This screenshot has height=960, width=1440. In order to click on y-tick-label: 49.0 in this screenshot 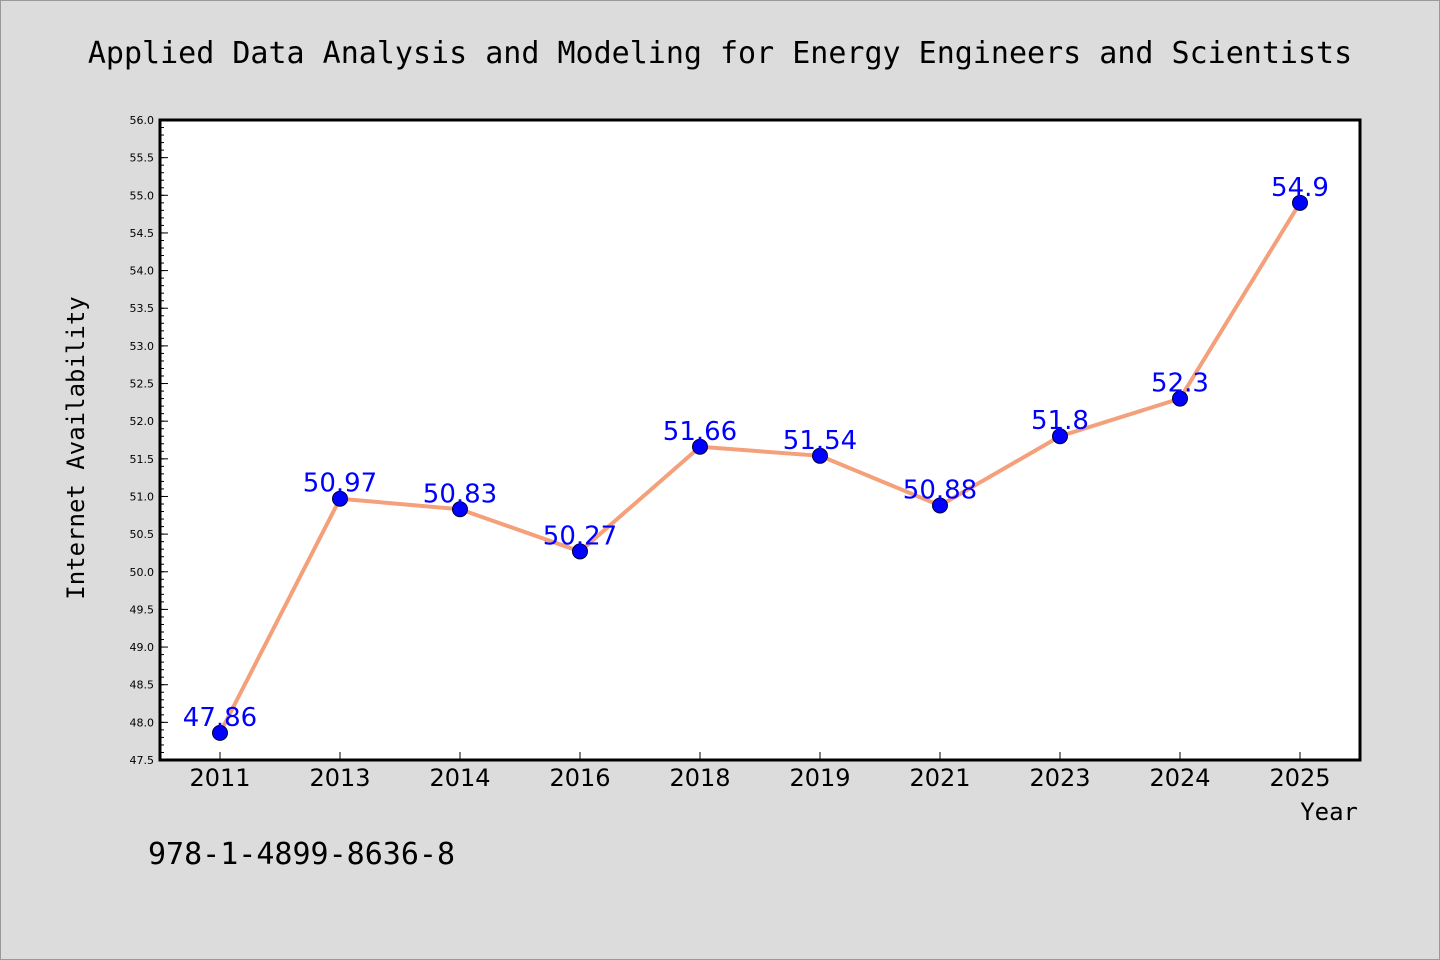, I will do `click(142, 647)`.